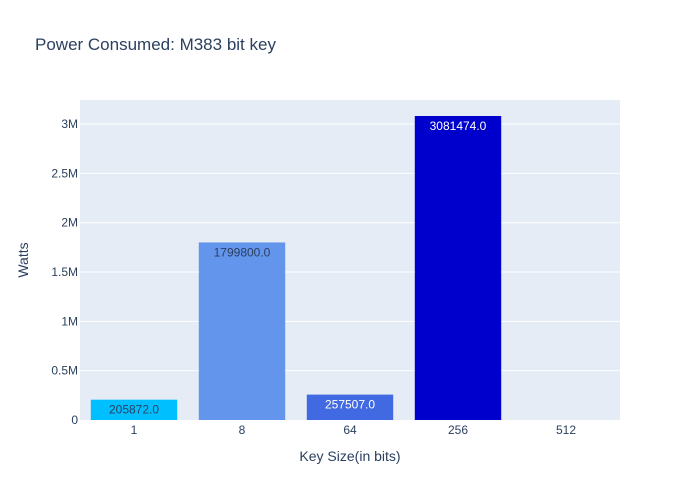  I want to click on y-tick-label: 1M, so click(69, 321).